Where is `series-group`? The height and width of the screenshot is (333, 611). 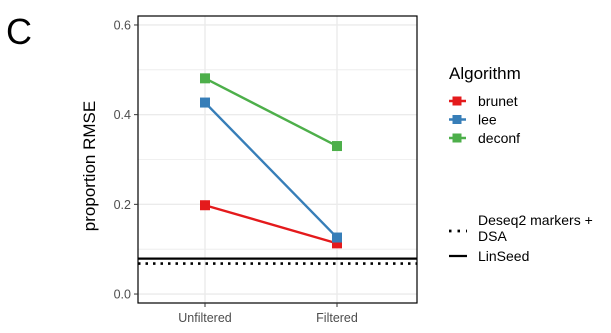 series-group is located at coordinates (271, 161).